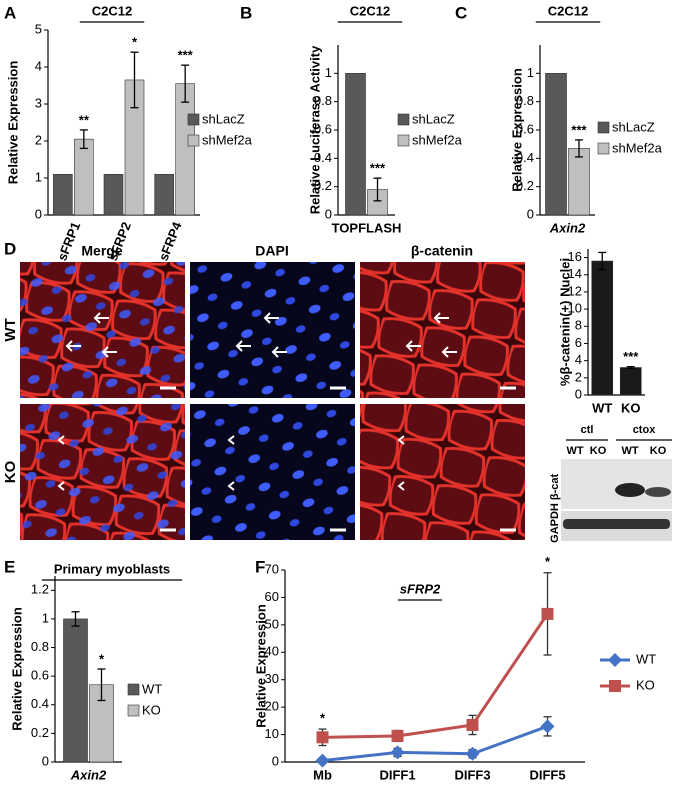  What do you see at coordinates (10, 329) in the screenshot?
I see `row-label: WT` at bounding box center [10, 329].